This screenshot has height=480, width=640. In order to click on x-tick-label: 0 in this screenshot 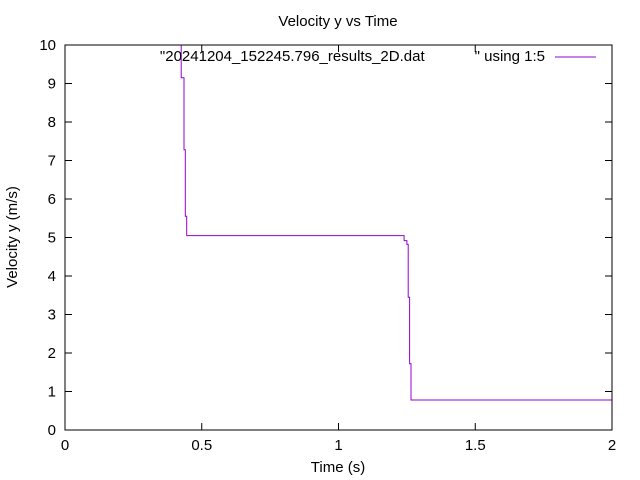, I will do `click(65, 445)`.